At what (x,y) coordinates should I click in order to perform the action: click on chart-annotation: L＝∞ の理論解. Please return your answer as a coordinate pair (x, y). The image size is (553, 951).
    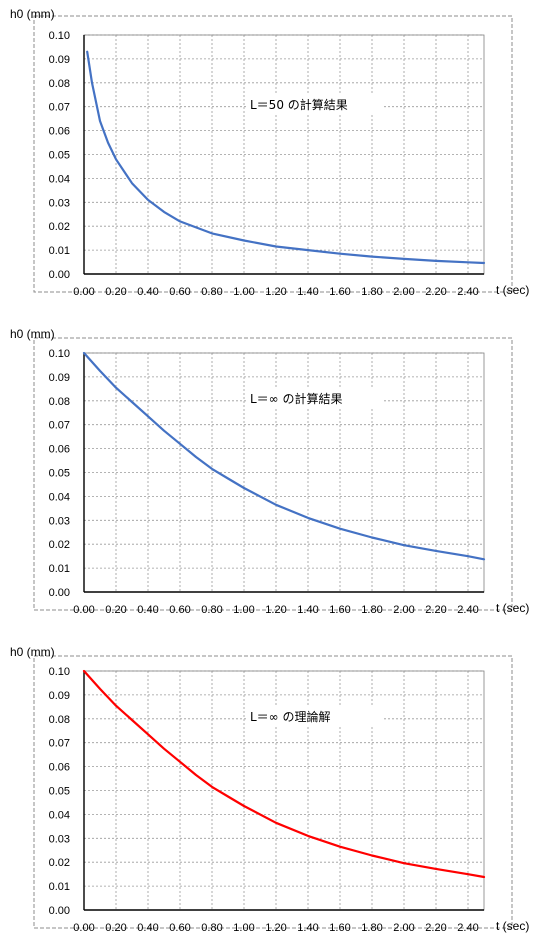
    Looking at the image, I should click on (290, 716).